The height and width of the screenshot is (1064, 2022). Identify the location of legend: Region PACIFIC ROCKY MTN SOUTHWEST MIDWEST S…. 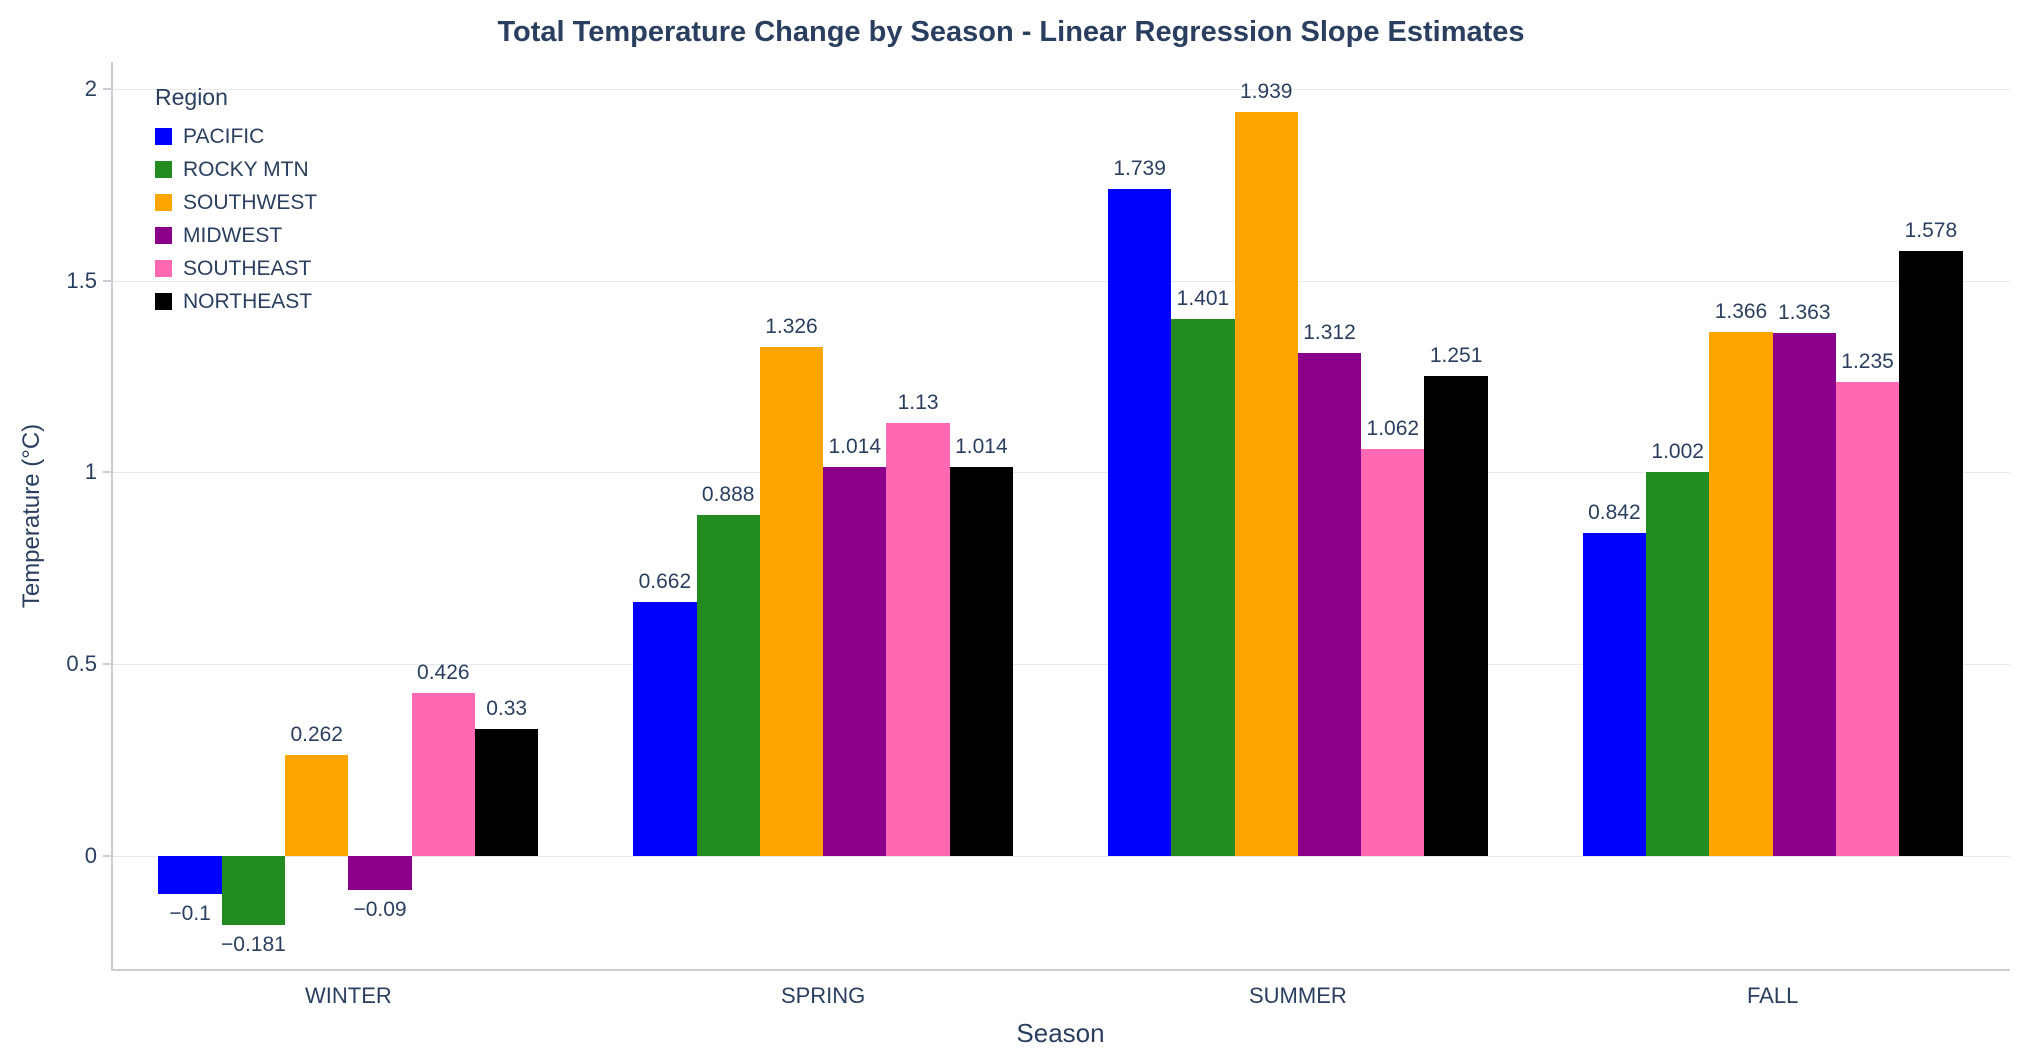
(236, 201).